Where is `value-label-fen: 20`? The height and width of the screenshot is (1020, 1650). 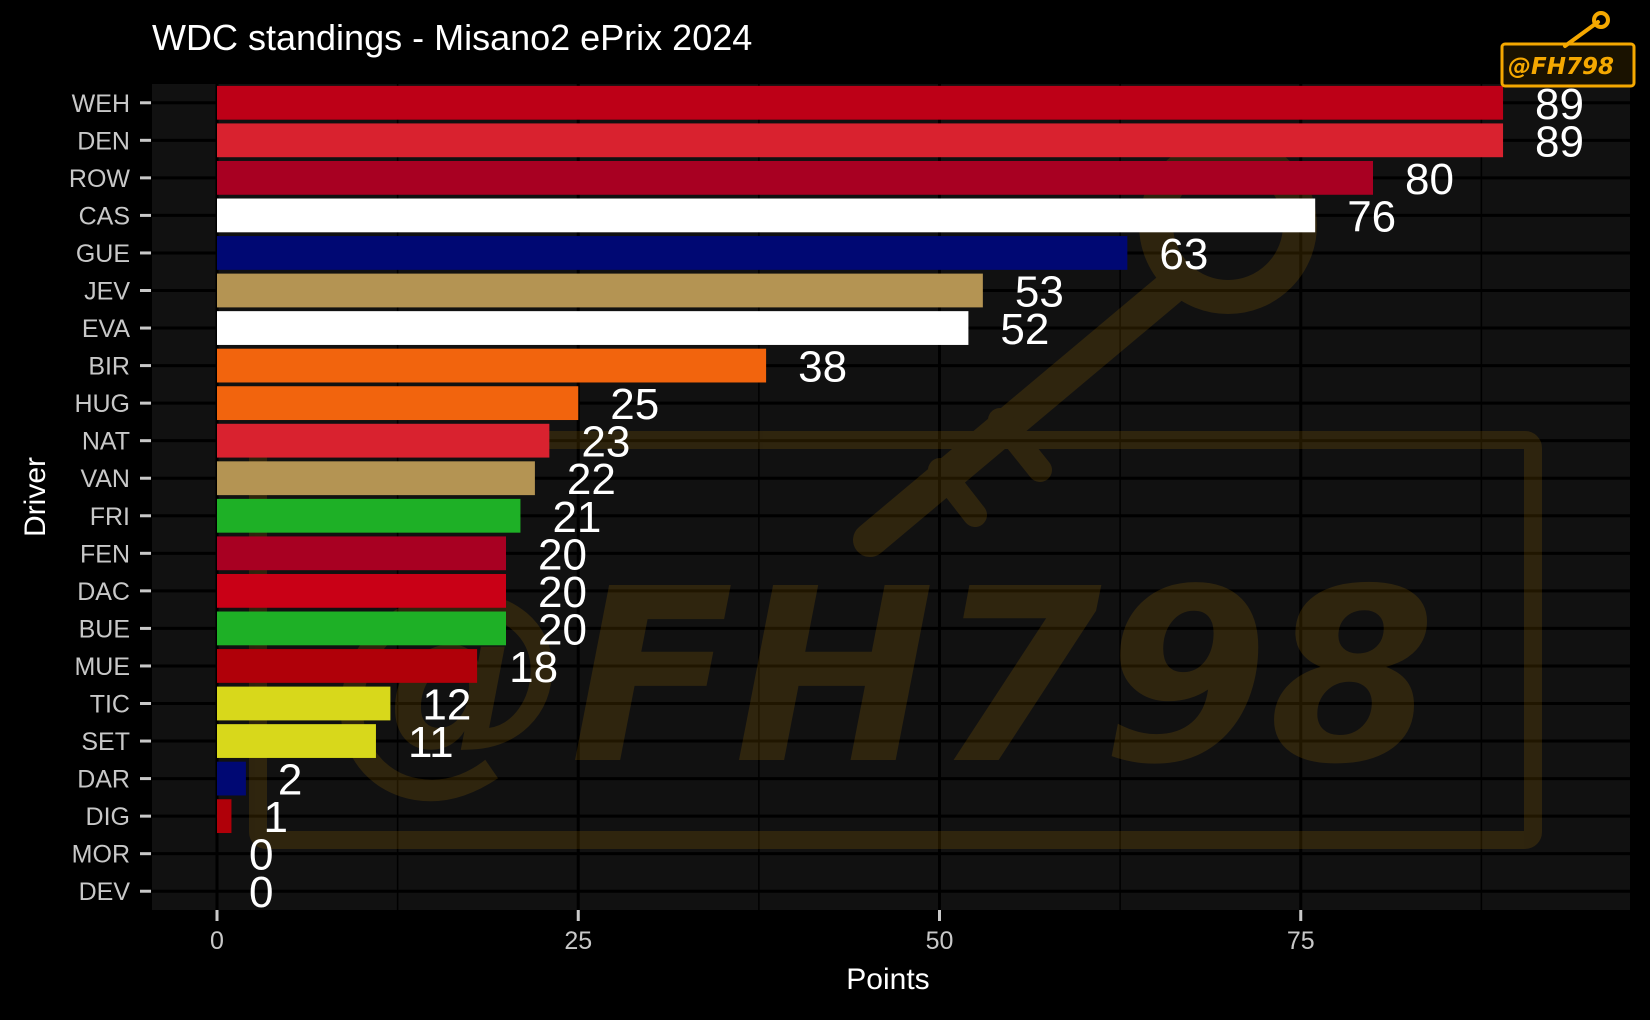 value-label-fen: 20 is located at coordinates (562, 554).